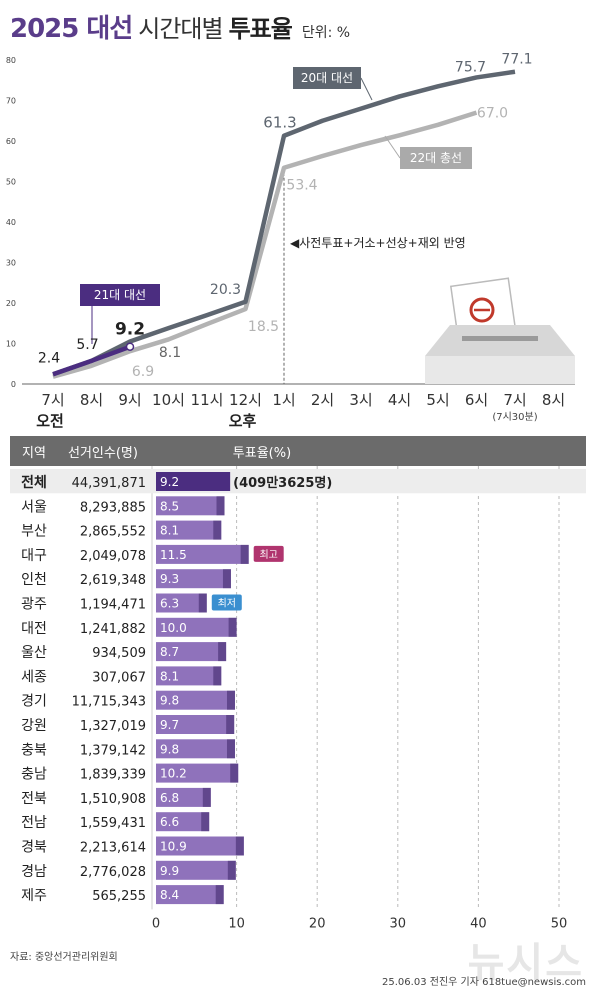  Describe the element at coordinates (470, 67) in the screenshot. I see `value-label: 75.7` at that location.